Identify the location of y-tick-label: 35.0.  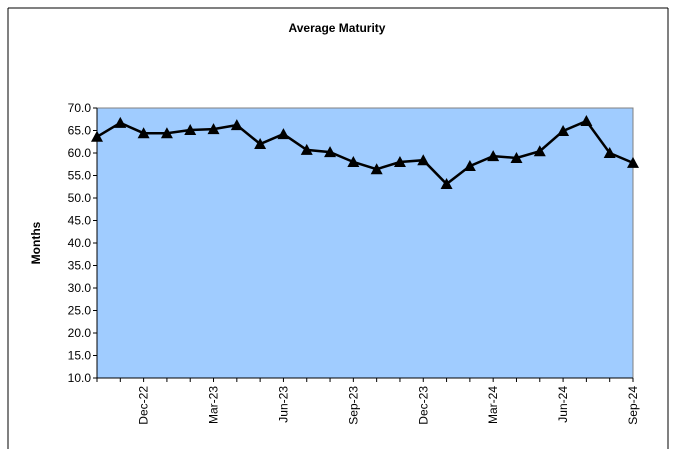
(80, 266).